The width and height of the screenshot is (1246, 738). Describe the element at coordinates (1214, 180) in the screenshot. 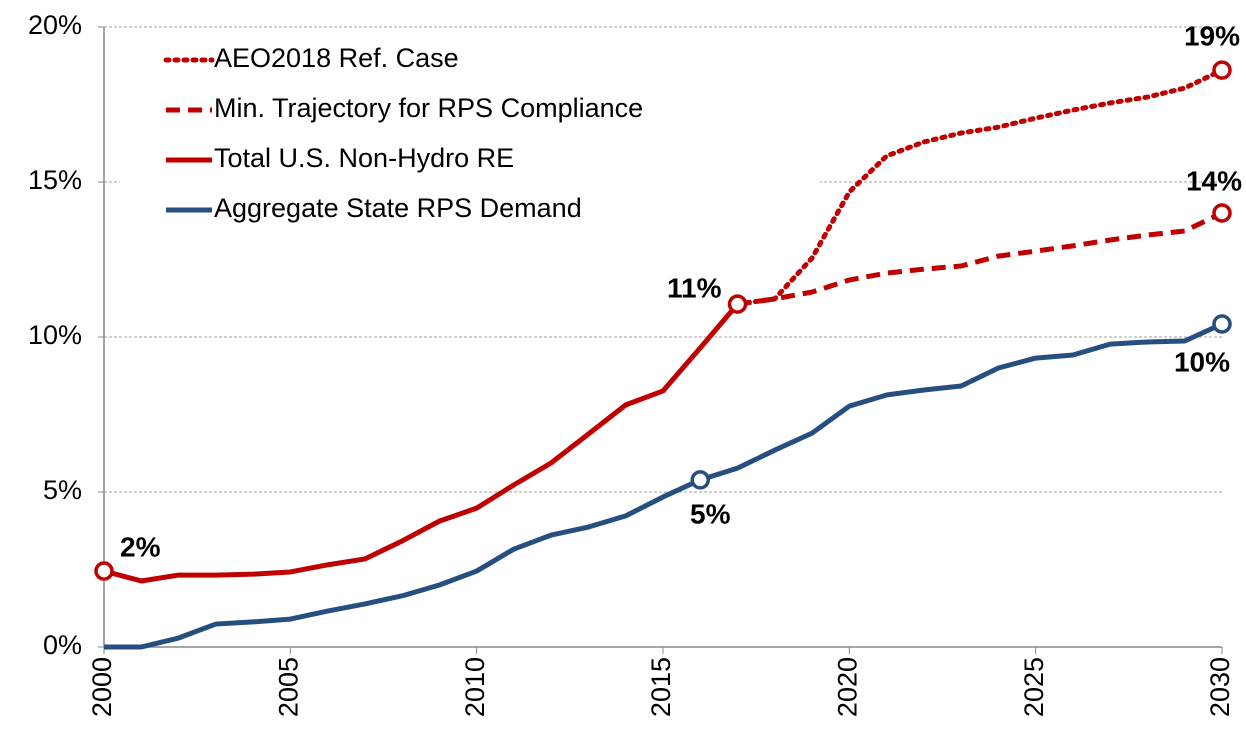

I see `annotation: 14%` at that location.